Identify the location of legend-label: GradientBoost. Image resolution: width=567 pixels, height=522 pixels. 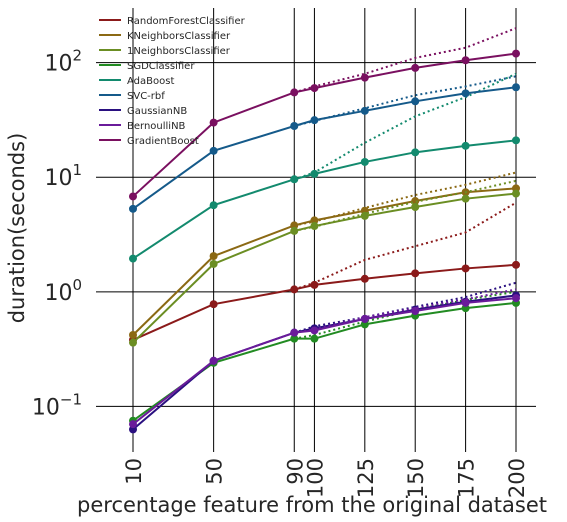
(163, 141).